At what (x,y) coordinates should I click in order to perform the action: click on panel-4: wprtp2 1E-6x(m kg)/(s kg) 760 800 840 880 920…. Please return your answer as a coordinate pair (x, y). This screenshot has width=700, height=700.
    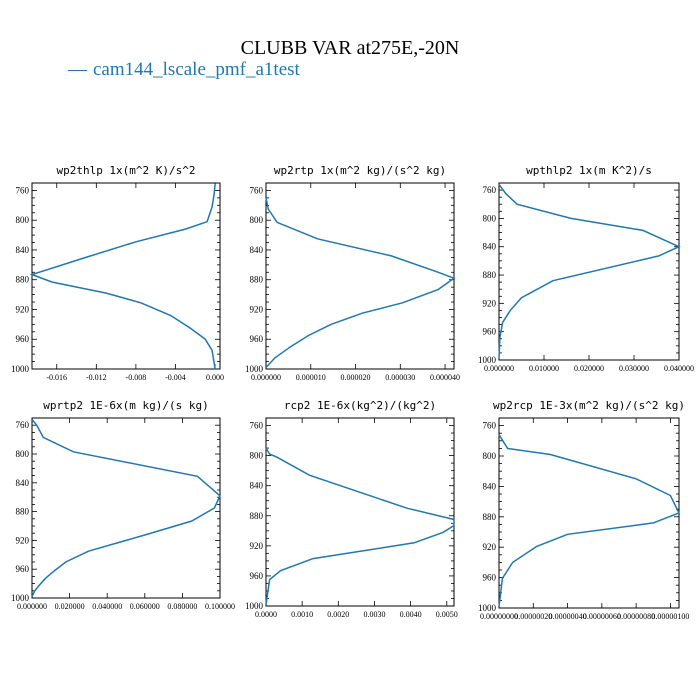
    Looking at the image, I should click on (123, 505).